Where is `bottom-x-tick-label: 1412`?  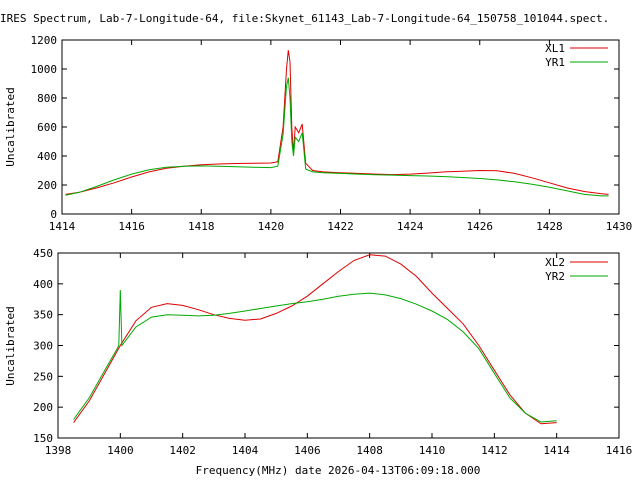 bottom-x-tick-label: 1412 is located at coordinates (494, 450).